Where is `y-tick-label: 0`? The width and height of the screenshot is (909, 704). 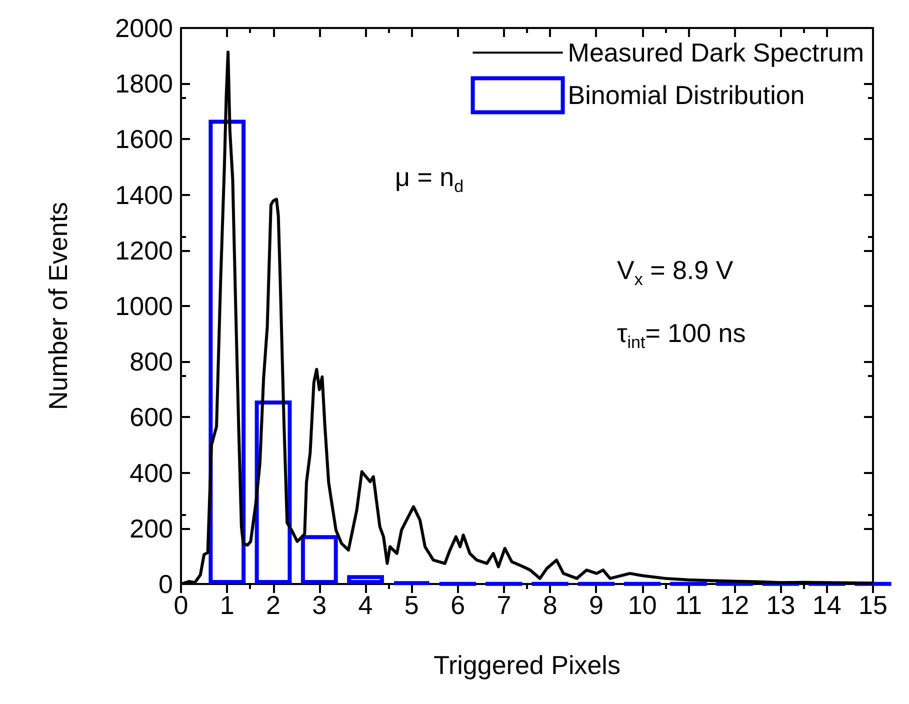
y-tick-label: 0 is located at coordinates (165, 584).